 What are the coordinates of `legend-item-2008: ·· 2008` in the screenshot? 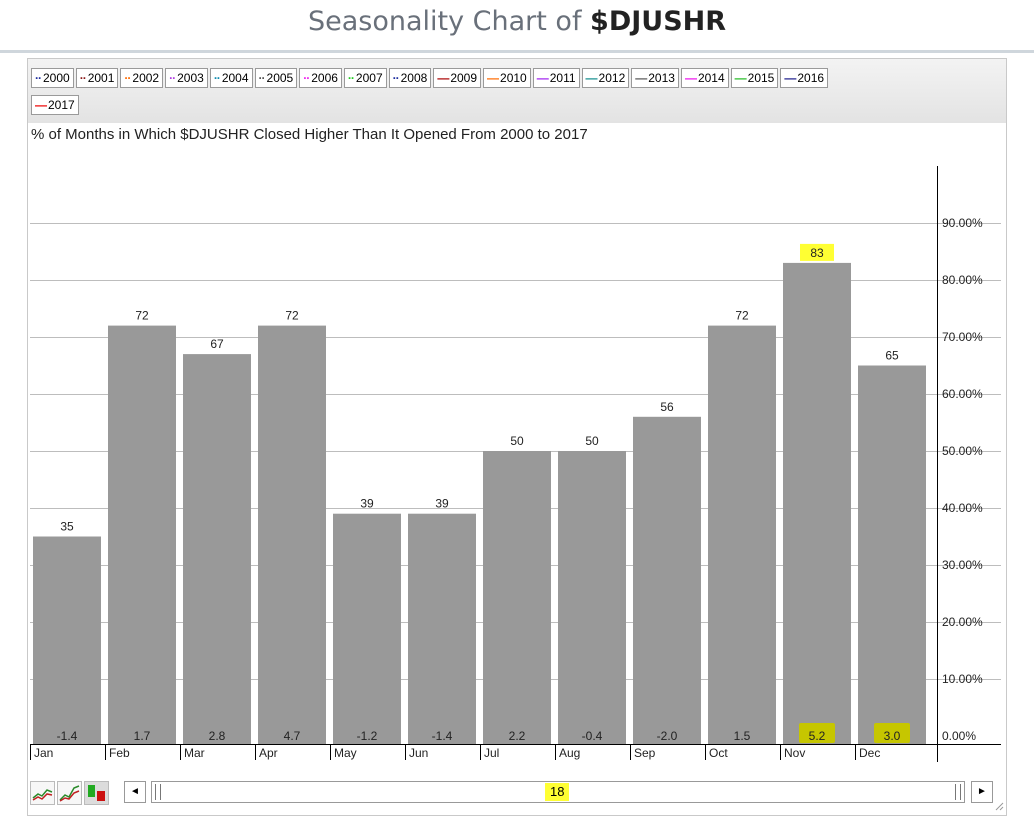 It's located at (410, 78).